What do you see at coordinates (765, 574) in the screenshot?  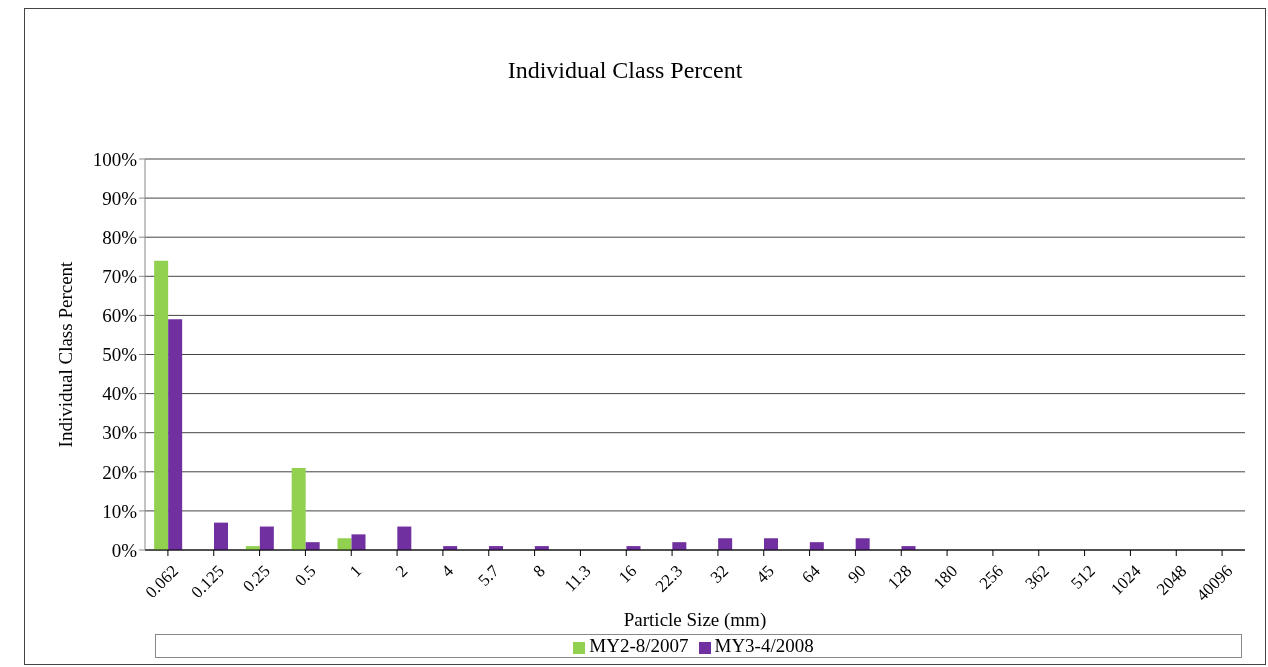 I see `x-tick-label: 45` at bounding box center [765, 574].